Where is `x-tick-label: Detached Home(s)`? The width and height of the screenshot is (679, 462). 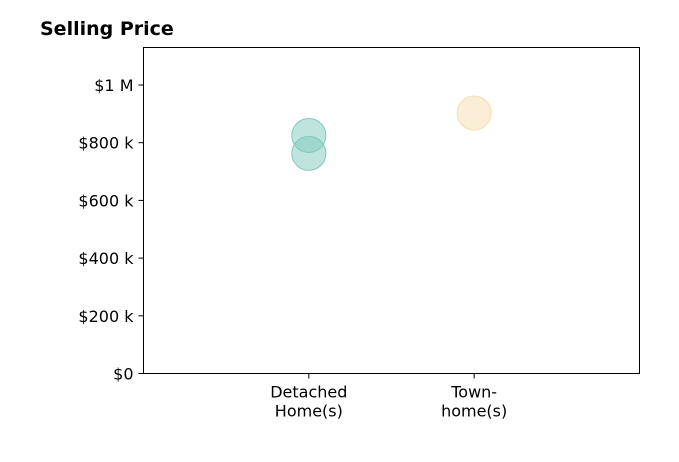
x-tick-label: Detached Home(s) is located at coordinates (308, 402).